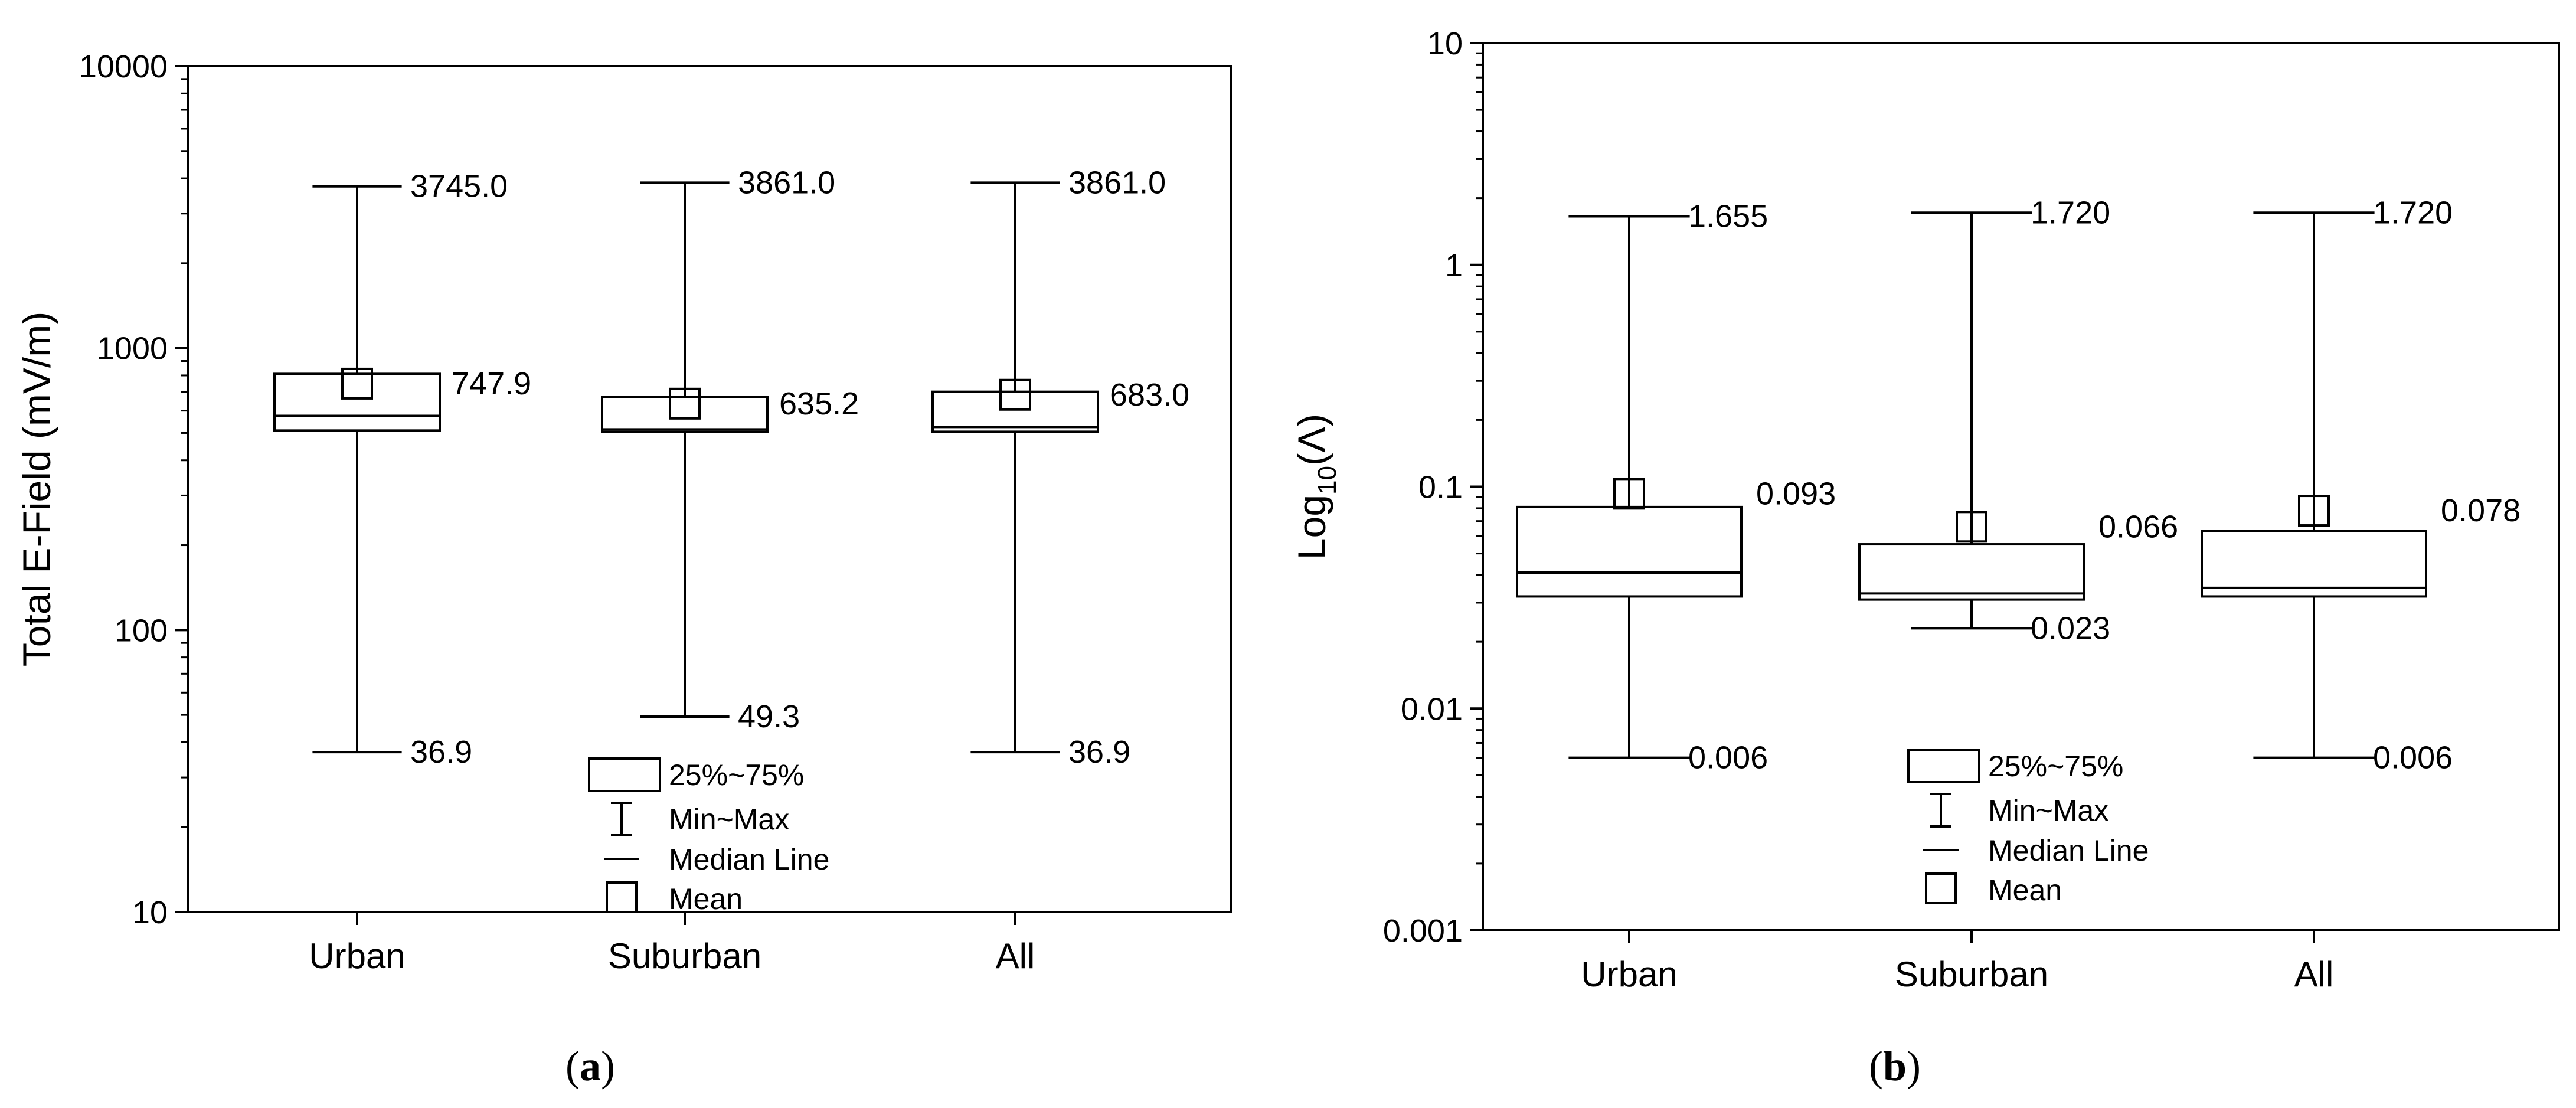  I want to click on label-mean: 683.0, so click(1149, 395).